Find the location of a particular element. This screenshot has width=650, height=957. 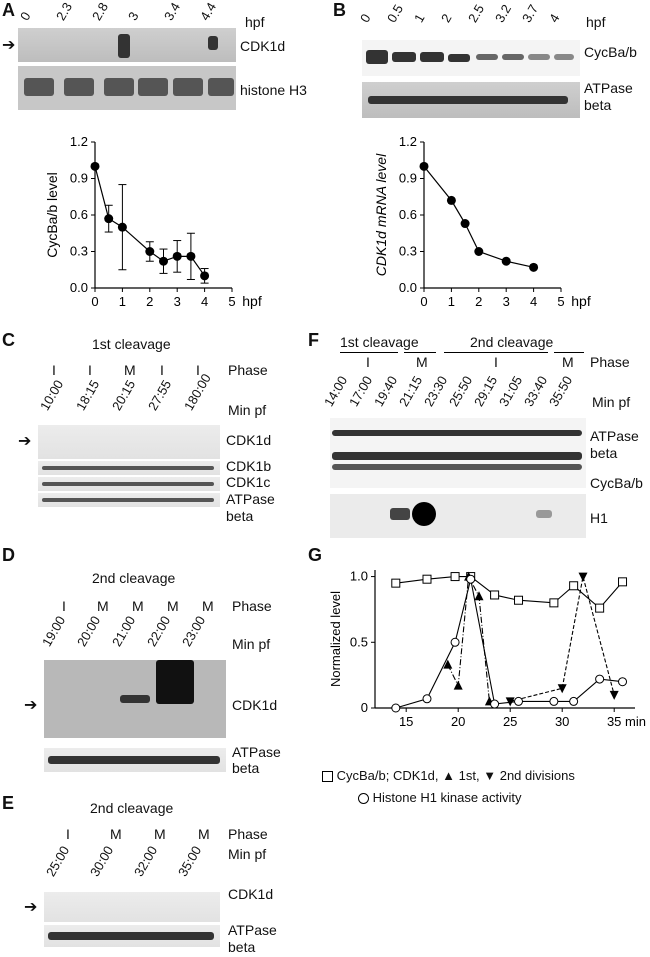

panel-c-cdk1b-blot is located at coordinates (129, 468).